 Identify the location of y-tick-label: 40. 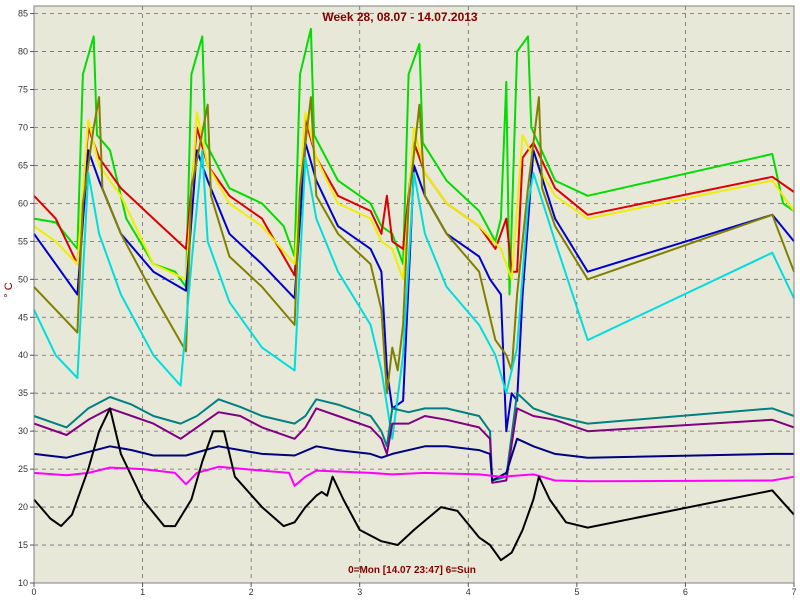
(23, 355).